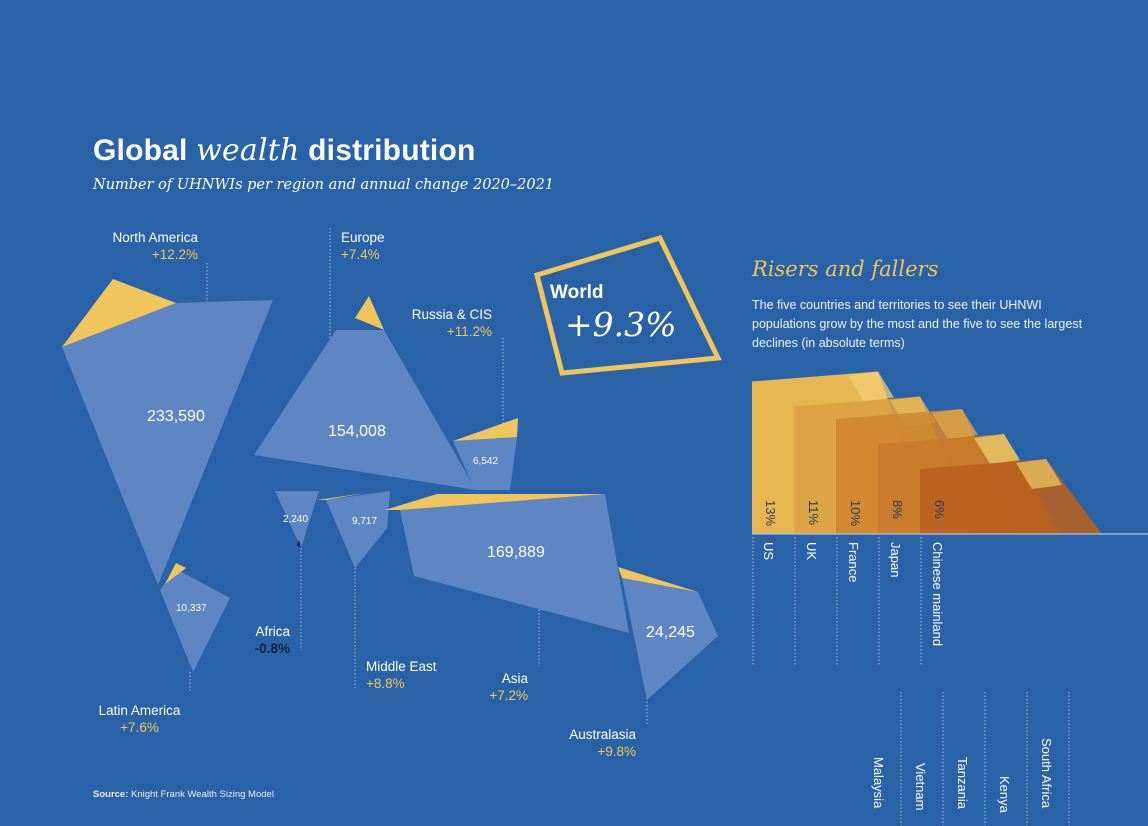 The width and height of the screenshot is (1148, 826). Describe the element at coordinates (811, 551) in the screenshot. I see `riser-country-uk: UK` at that location.